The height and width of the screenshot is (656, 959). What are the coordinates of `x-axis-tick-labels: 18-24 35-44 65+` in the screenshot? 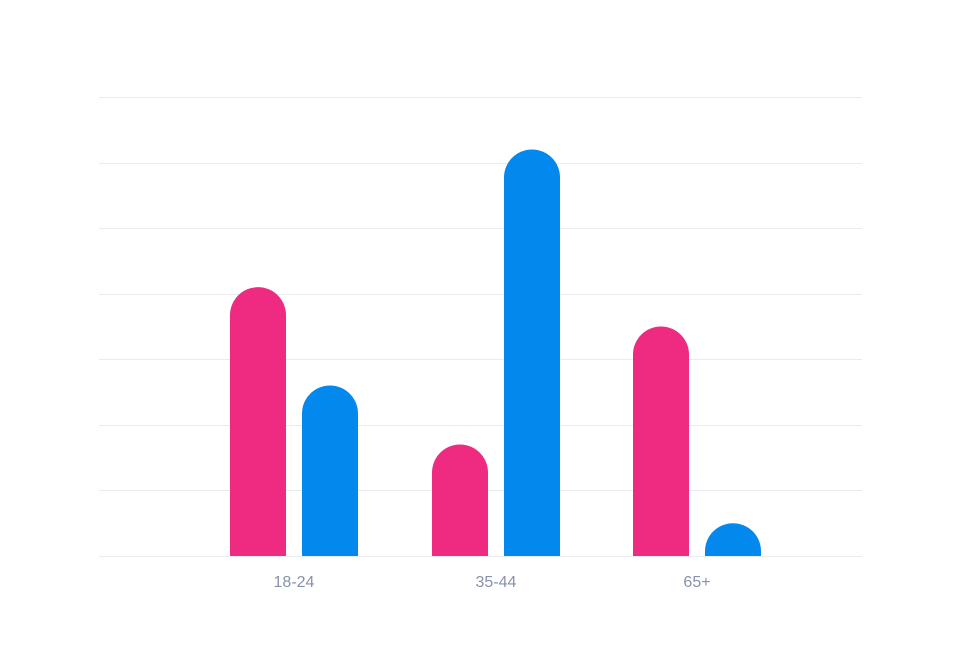 It's located at (492, 582).